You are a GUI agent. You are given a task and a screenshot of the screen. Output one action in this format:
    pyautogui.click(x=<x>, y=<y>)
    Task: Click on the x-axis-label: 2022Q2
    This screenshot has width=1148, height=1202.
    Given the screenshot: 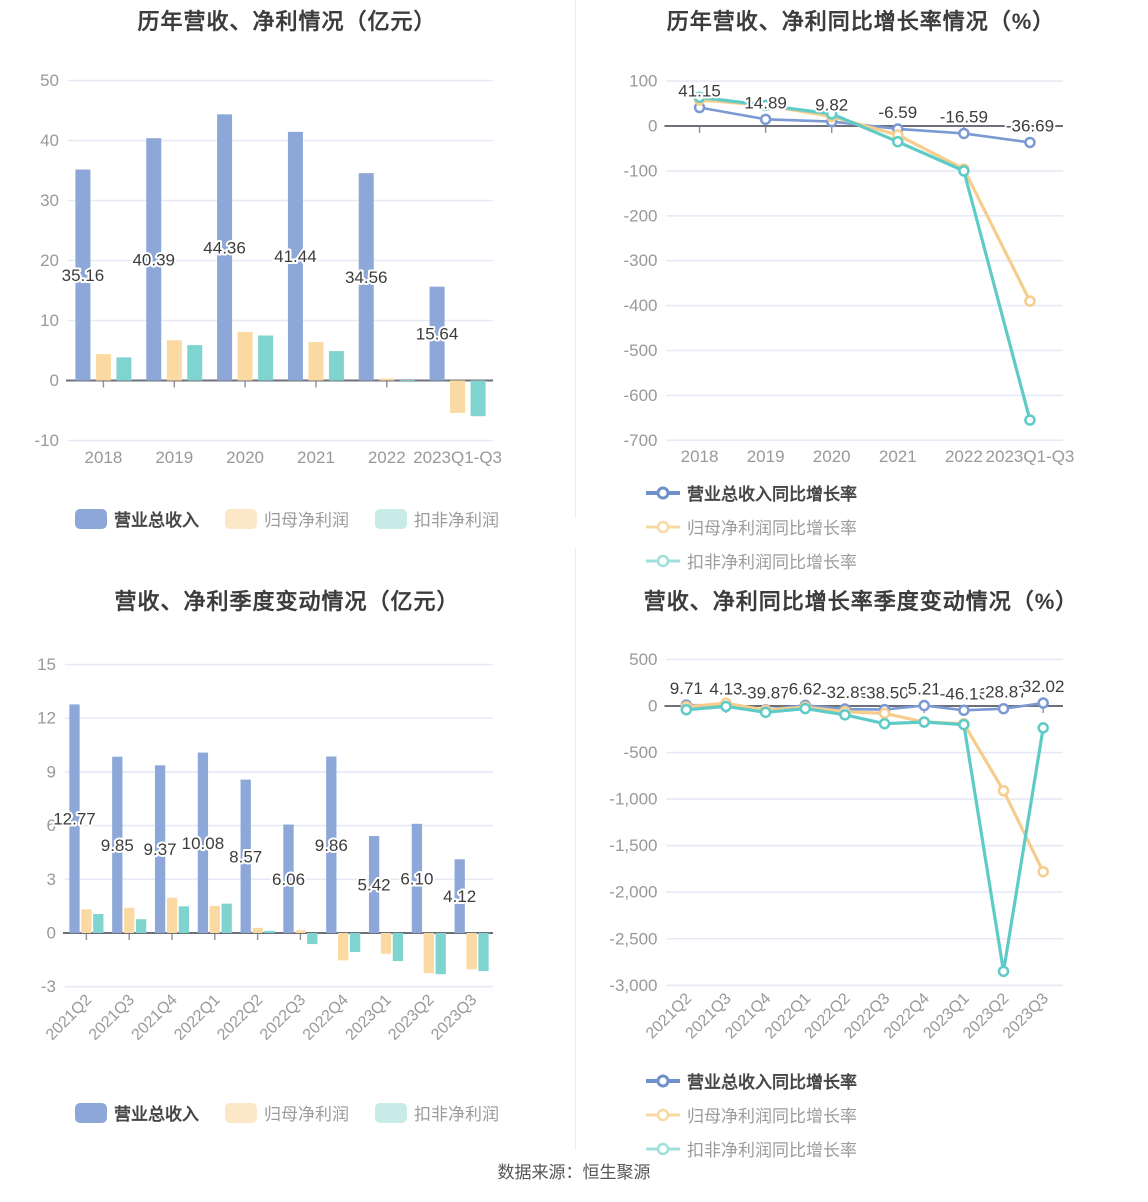 What is the action you would take?
    pyautogui.click(x=240, y=1017)
    